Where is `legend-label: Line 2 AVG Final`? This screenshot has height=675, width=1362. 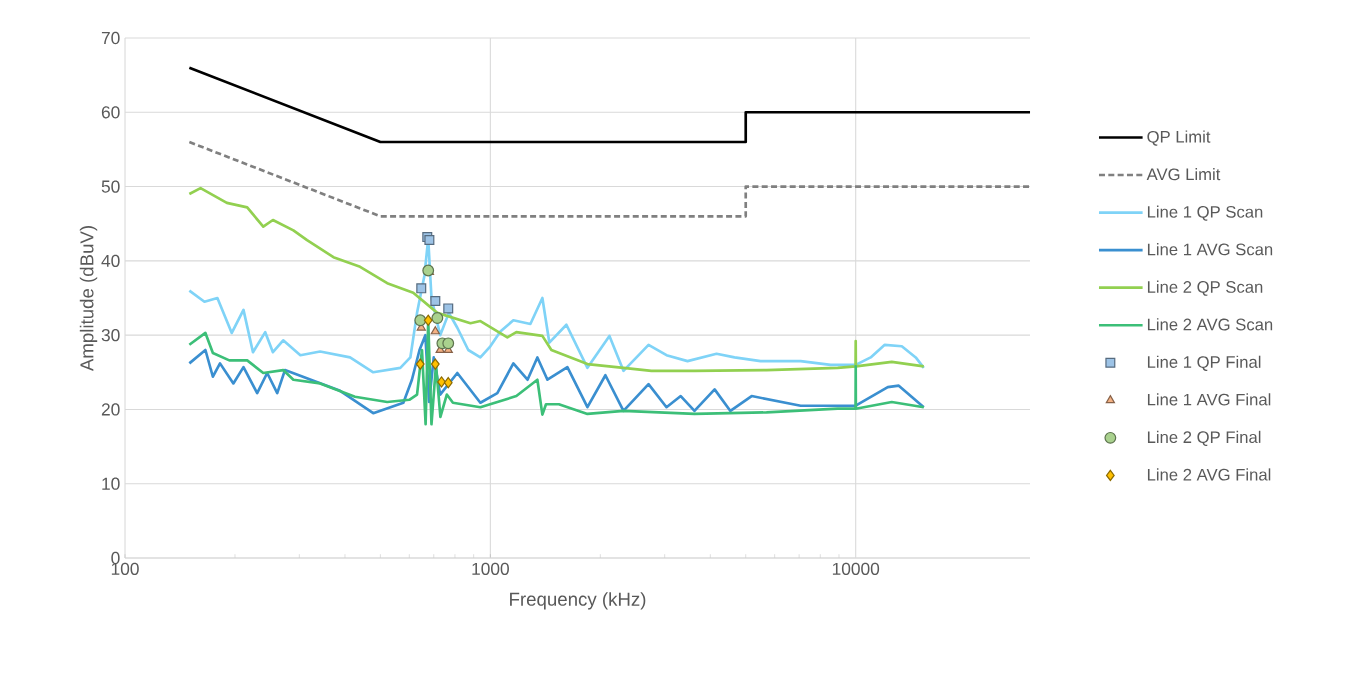 legend-label: Line 2 AVG Final is located at coordinates (1209, 474).